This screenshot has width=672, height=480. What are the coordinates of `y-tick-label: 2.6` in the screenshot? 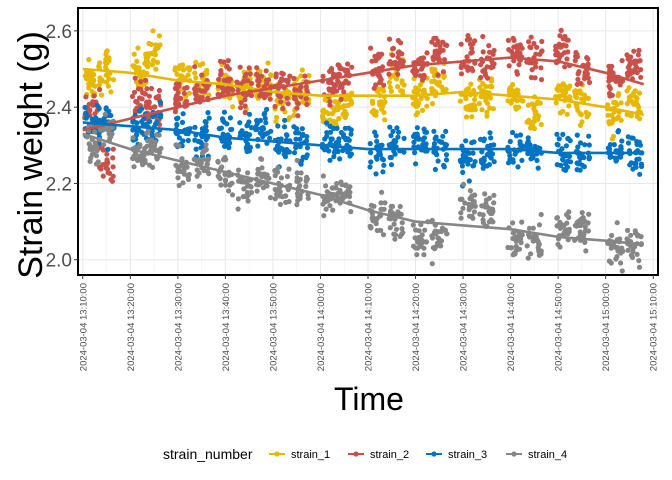 It's located at (59, 32).